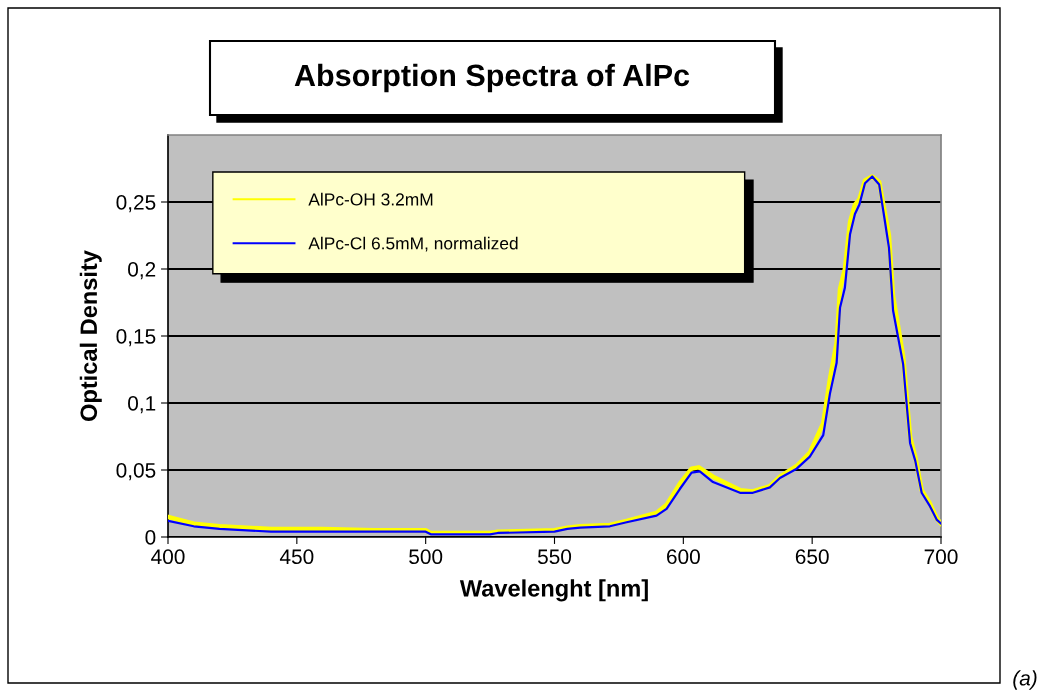  Describe the element at coordinates (812, 557) in the screenshot. I see `x-tick-label: 650` at that location.